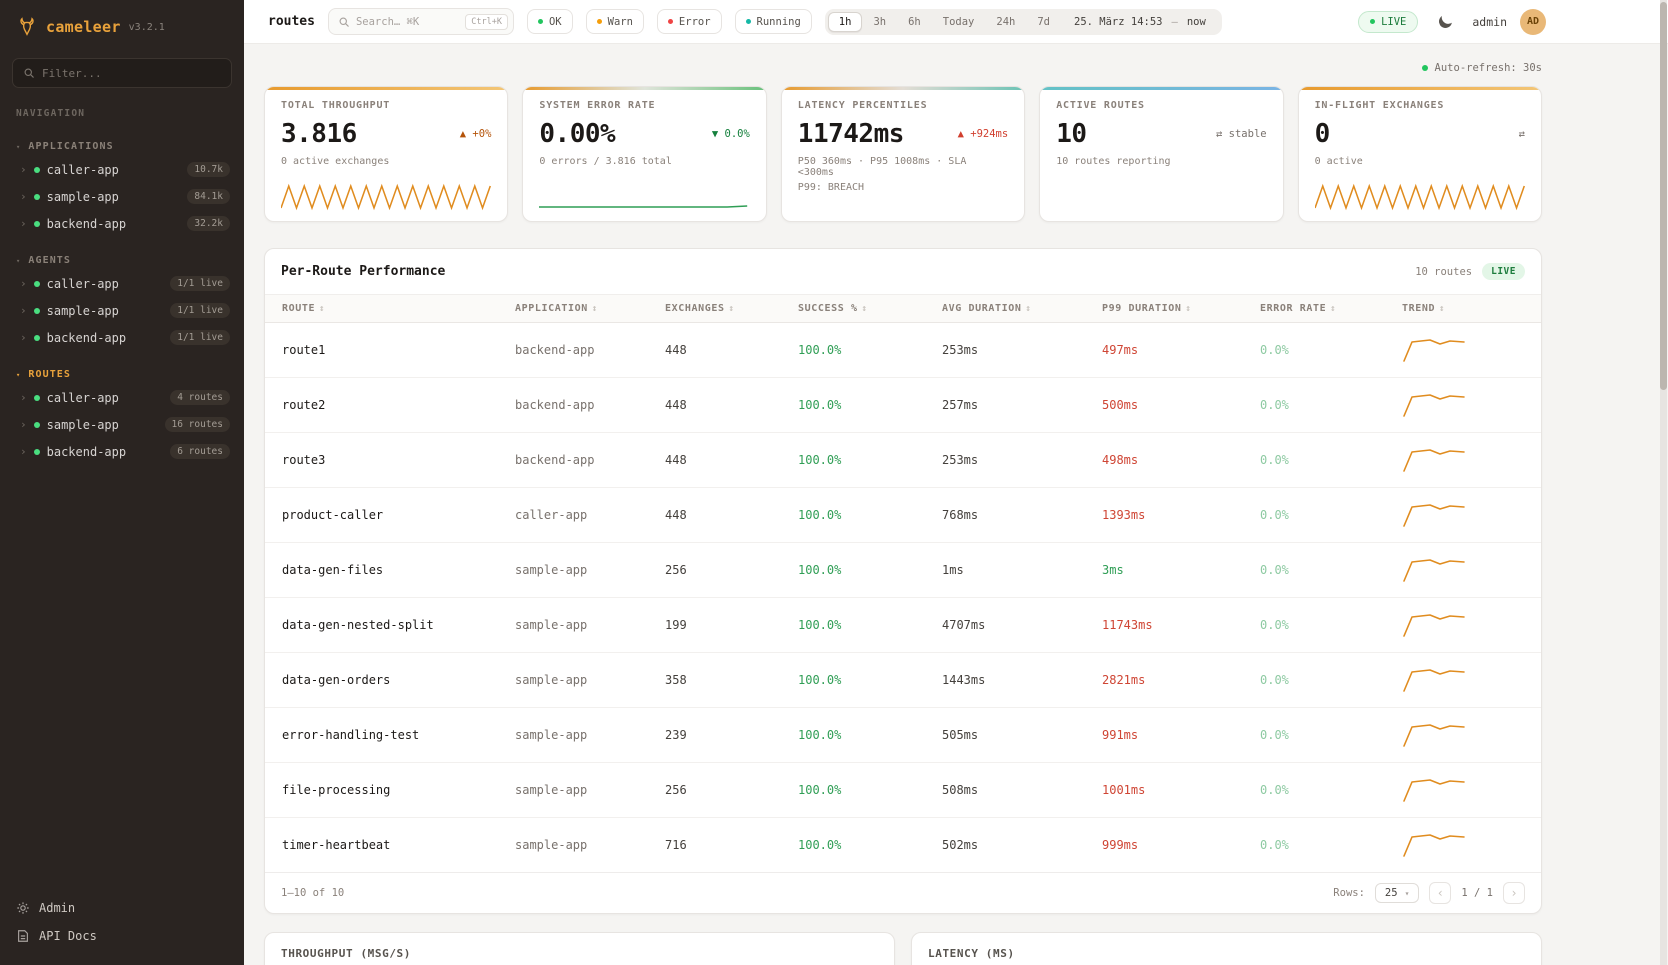 The width and height of the screenshot is (1668, 965). Describe the element at coordinates (1440, 893) in the screenshot. I see `prev-page-button: ‹` at that location.